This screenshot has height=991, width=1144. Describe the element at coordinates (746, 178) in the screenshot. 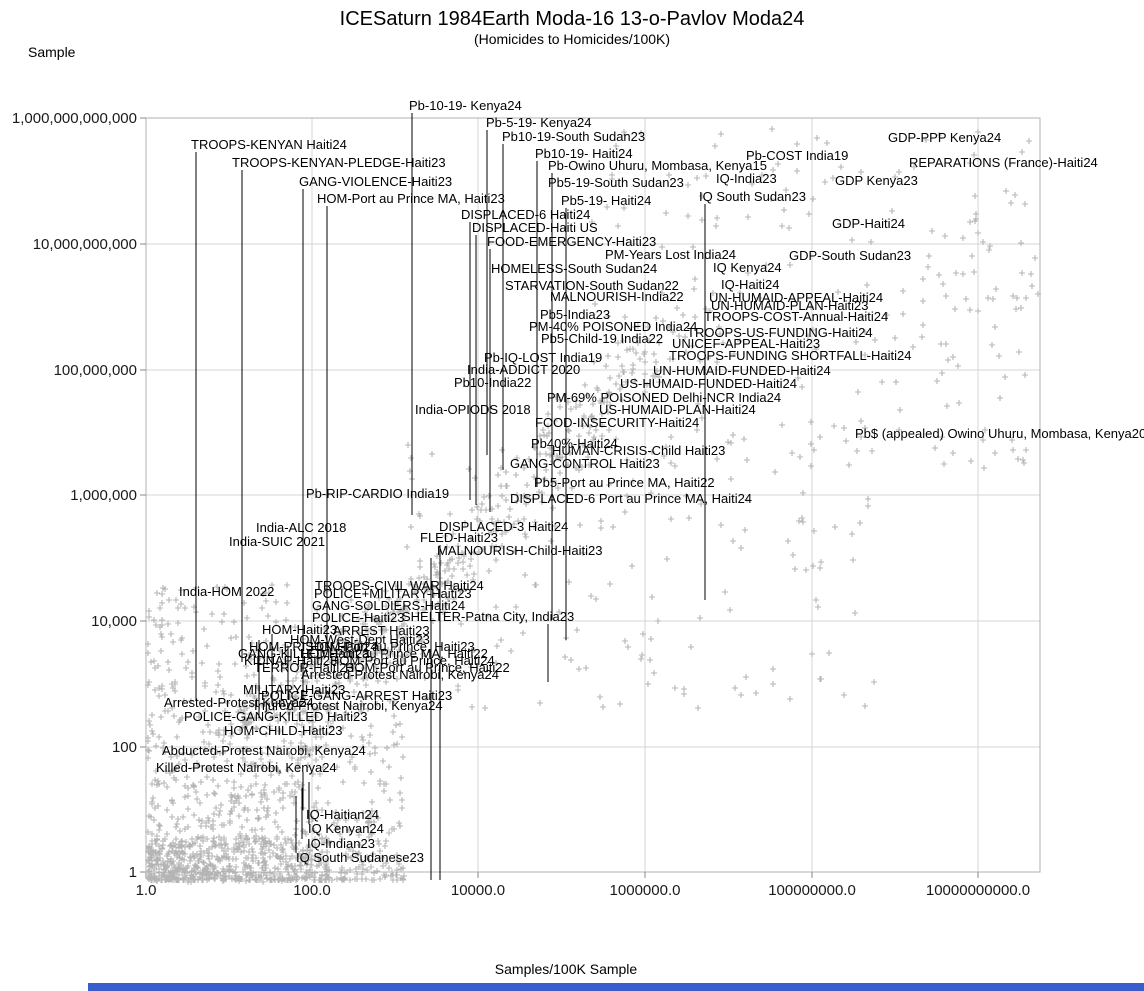

I see `annotation-label: IQ-India23` at that location.